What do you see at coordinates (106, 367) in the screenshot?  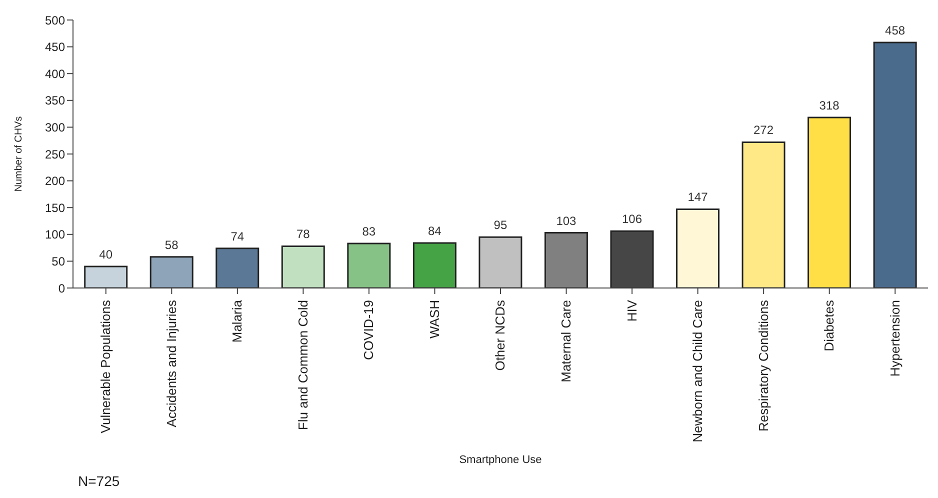 I see `x-tick-label: Vulnerable Populations` at bounding box center [106, 367].